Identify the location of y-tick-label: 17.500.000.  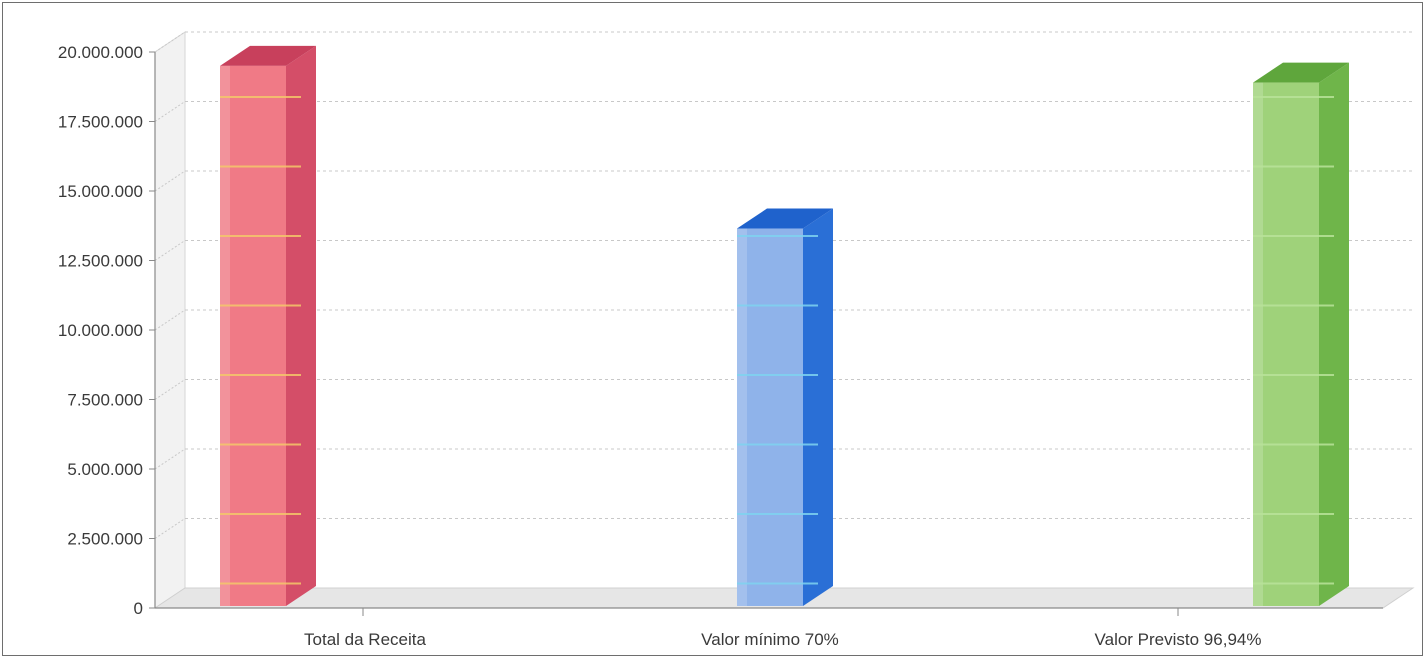
(100, 122).